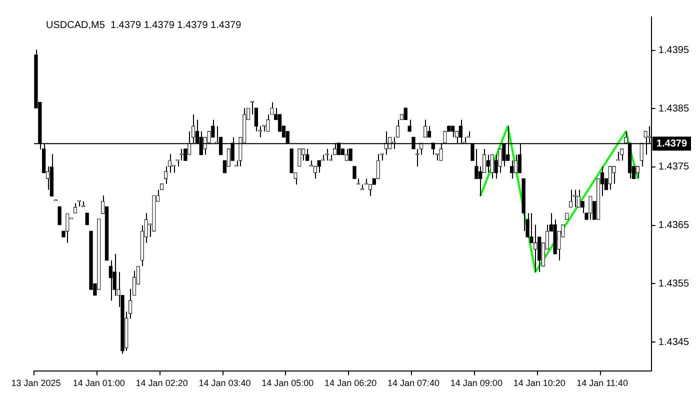  I want to click on x-tick-label: 14 Jan 11:40, so click(602, 383).